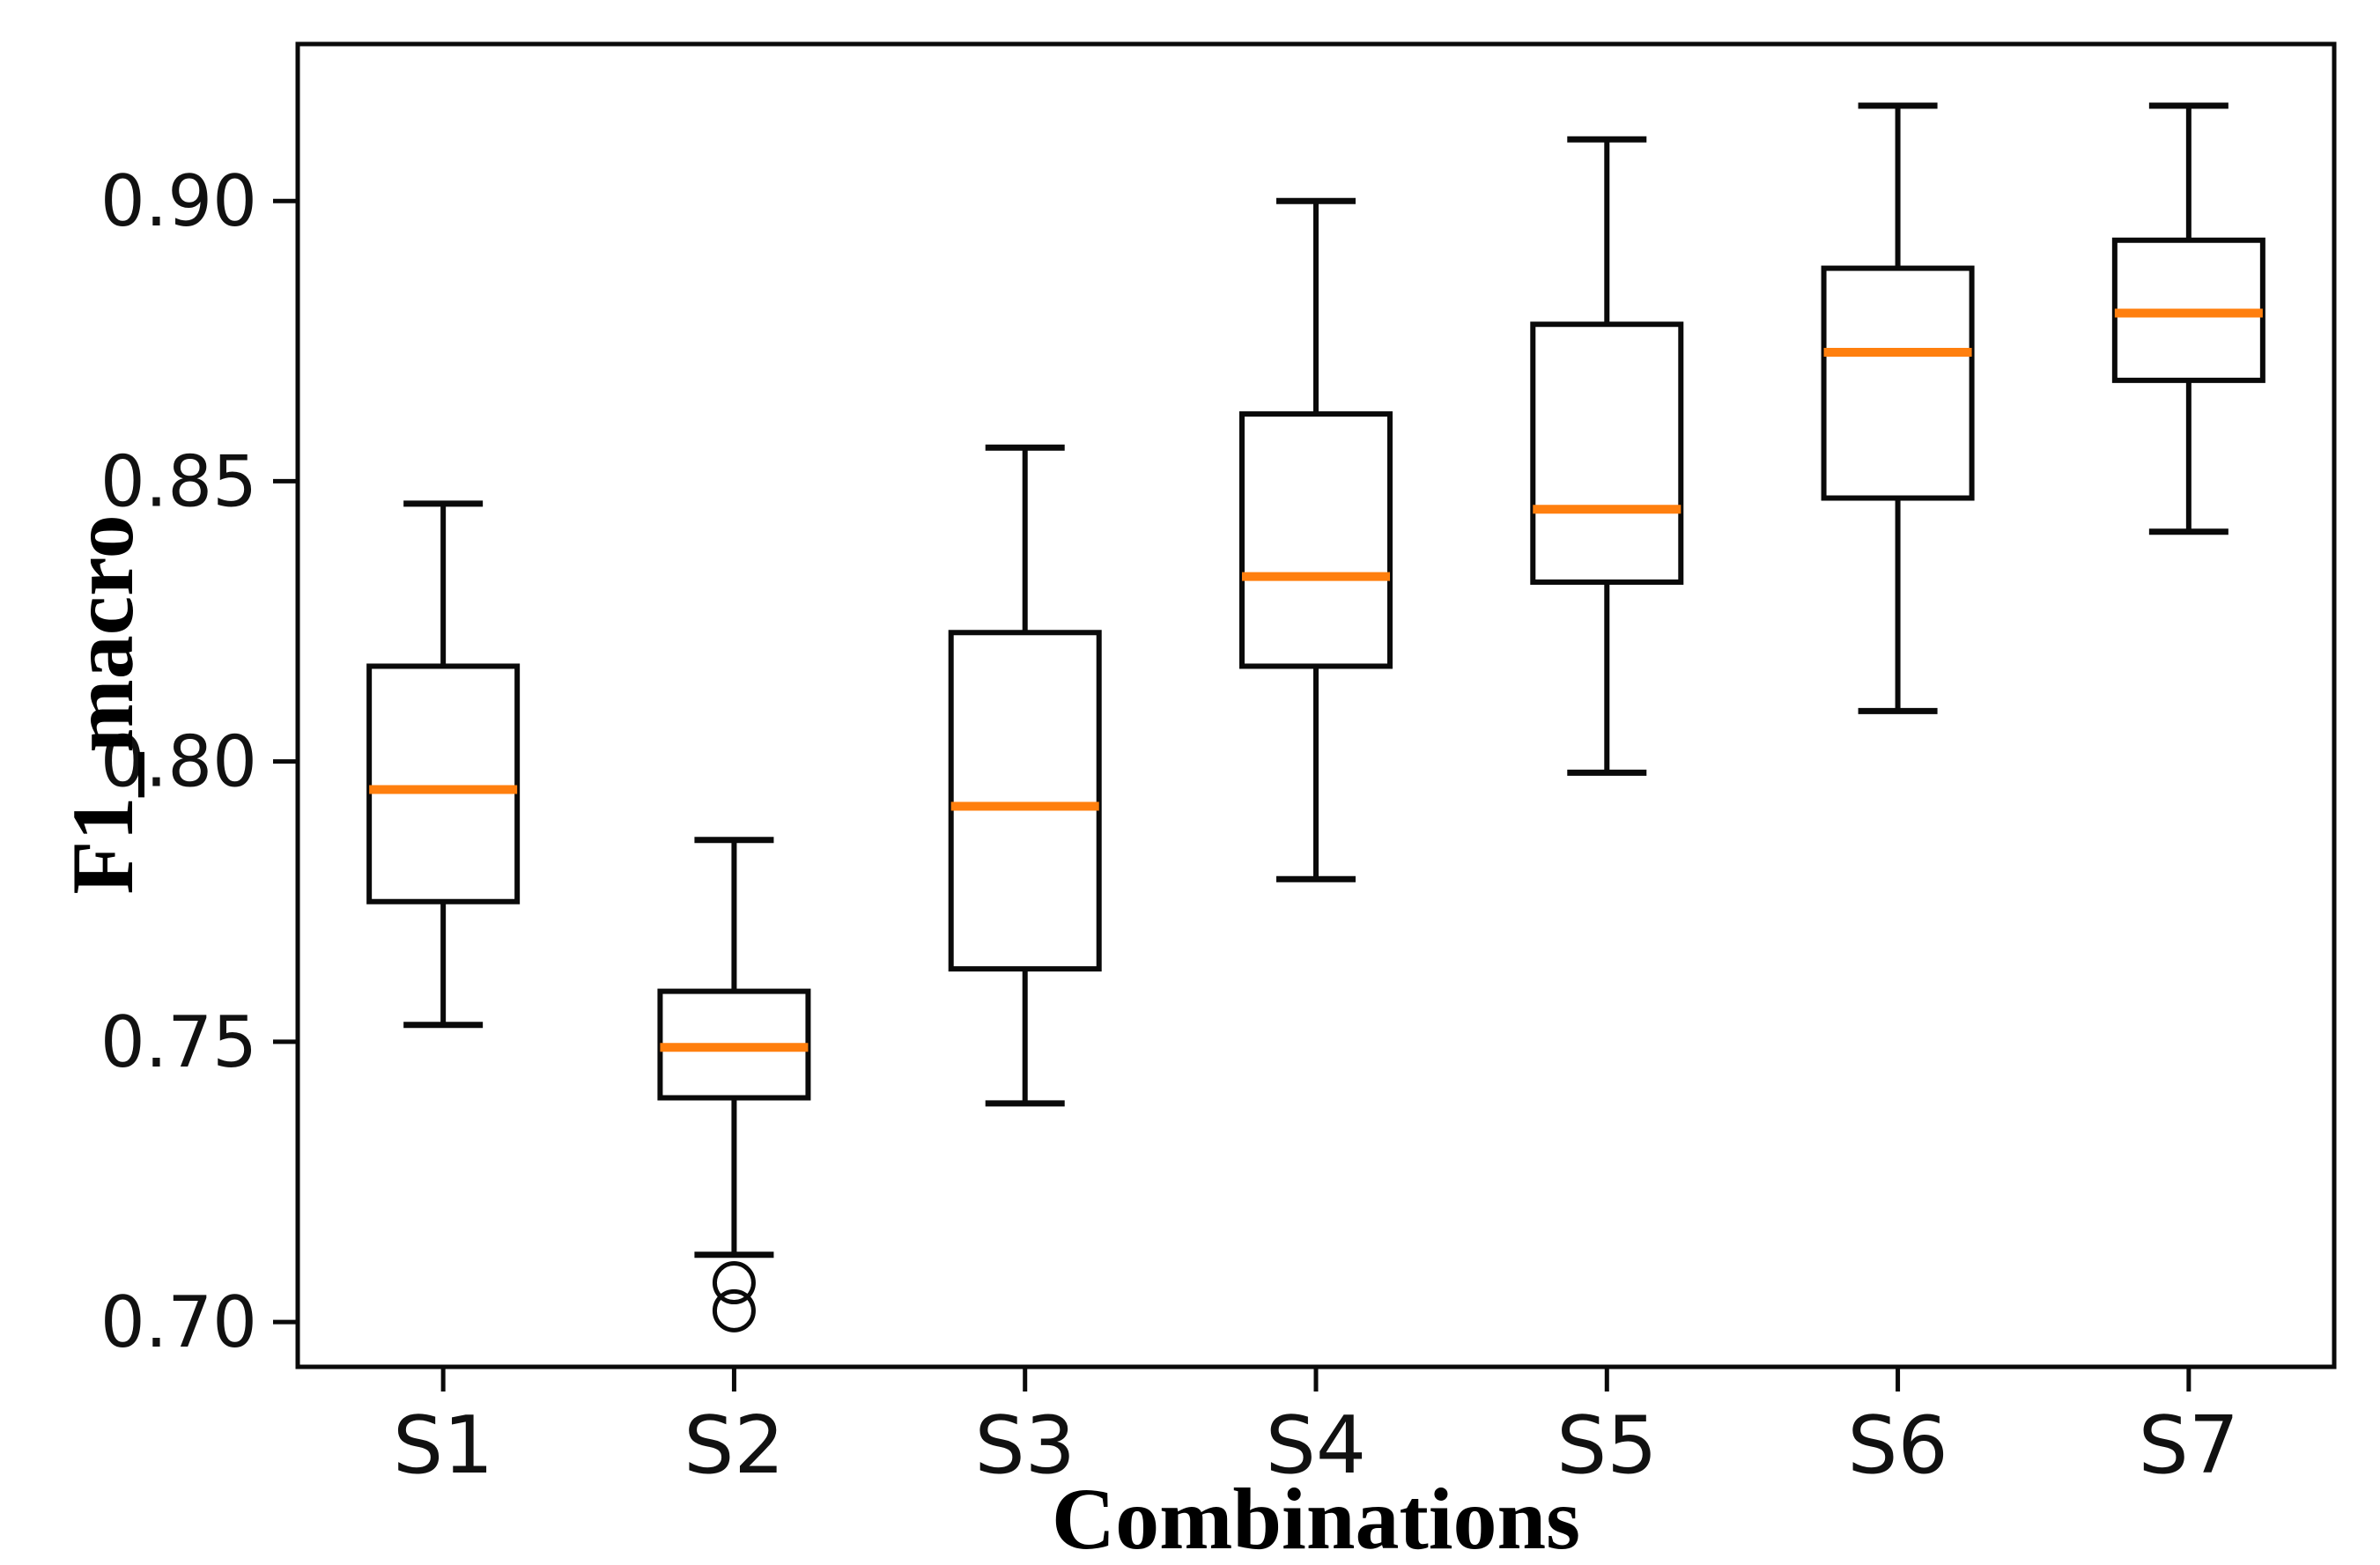 Image resolution: width=2380 pixels, height=1565 pixels. Describe the element at coordinates (178, 1322) in the screenshot. I see `y-tick-label-0.70: 0.70` at that location.